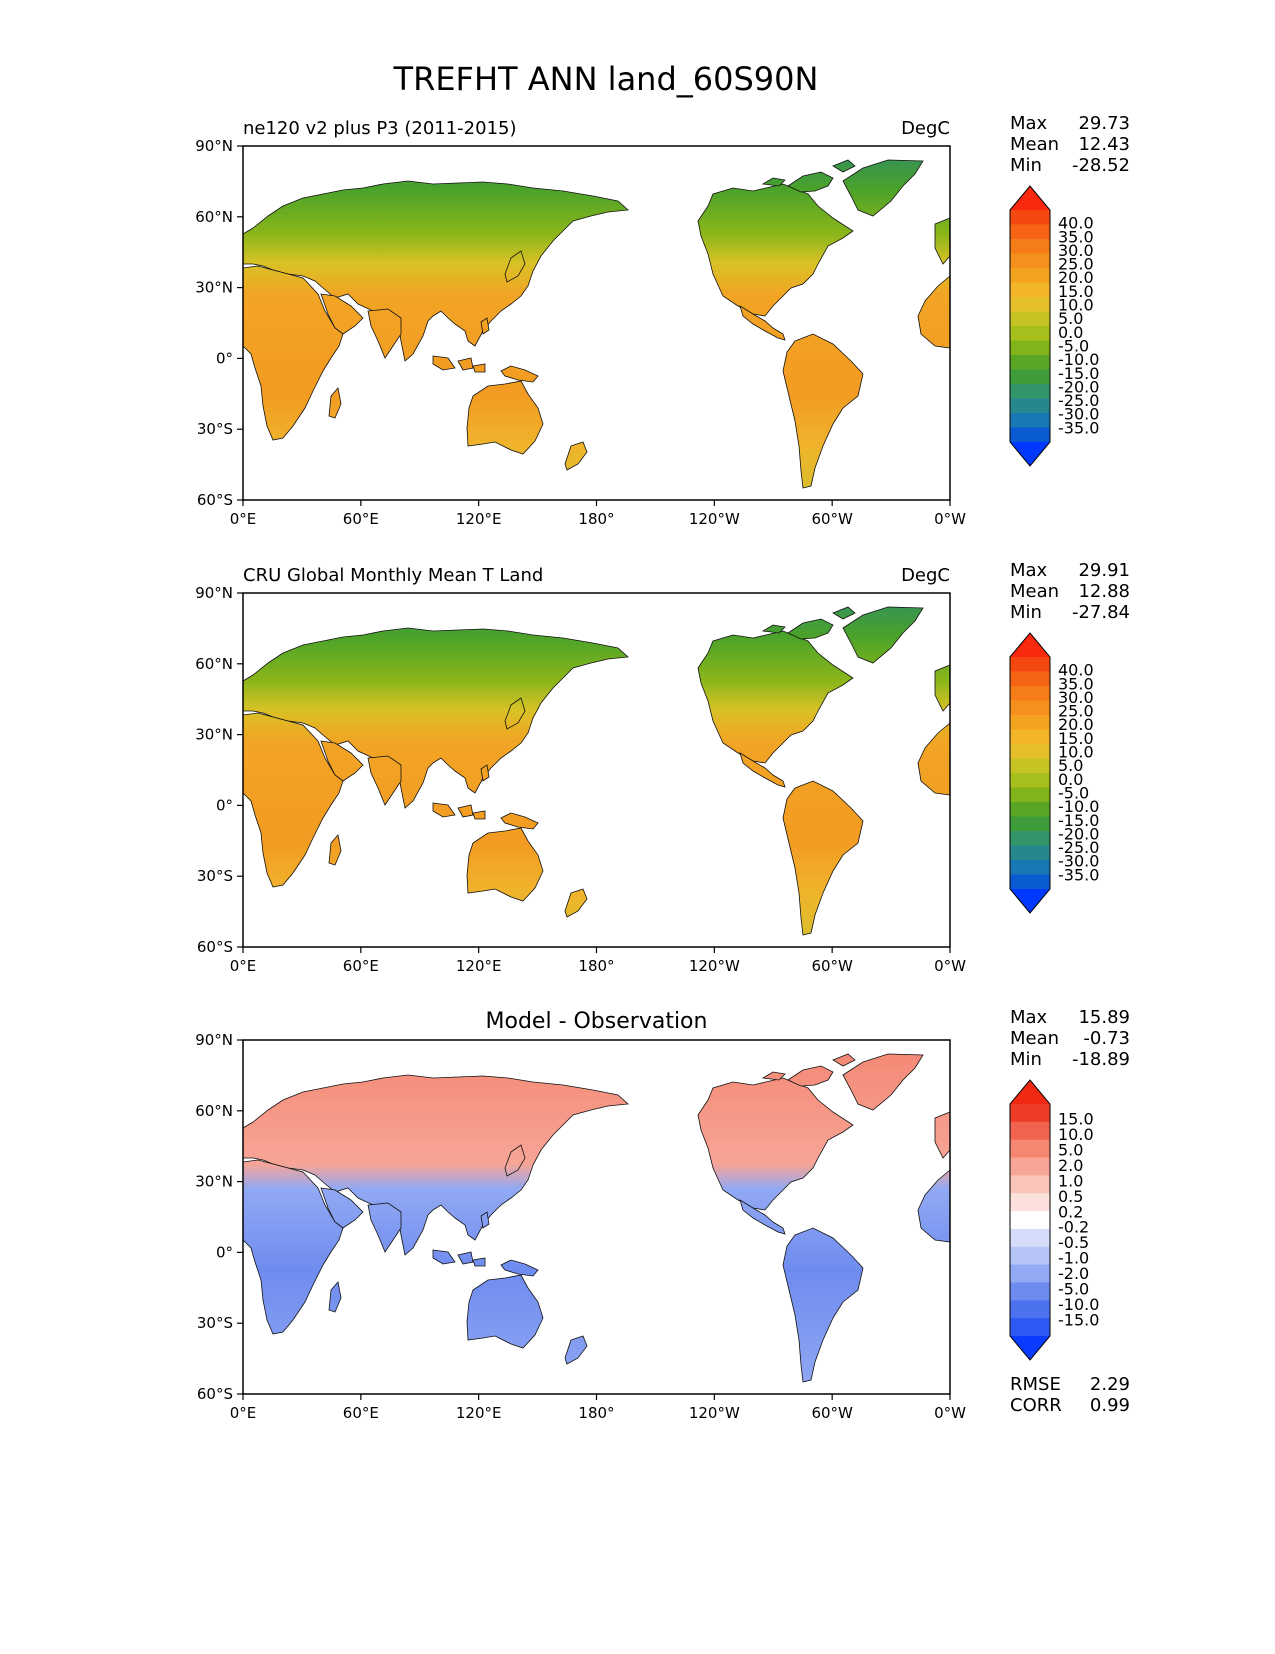 This screenshot has height=1654, width=1275. Describe the element at coordinates (1035, 1384) in the screenshot. I see `metric-label: RMSE` at that location.